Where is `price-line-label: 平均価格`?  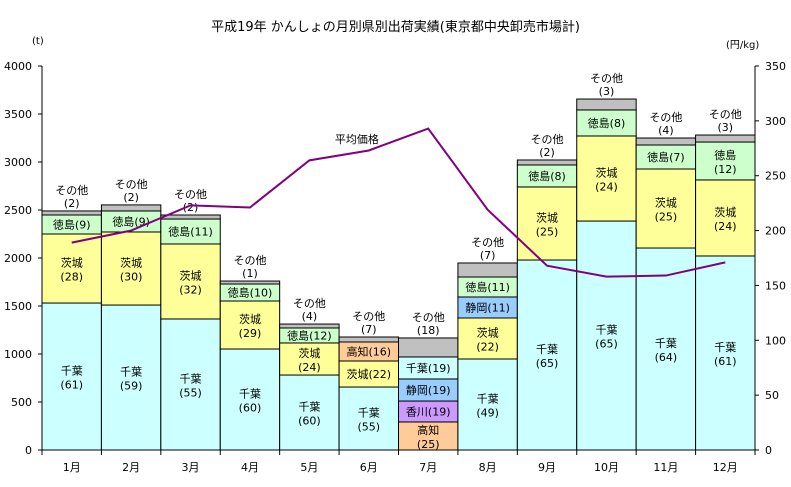
price-line-label: 平均価格 is located at coordinates (357, 139).